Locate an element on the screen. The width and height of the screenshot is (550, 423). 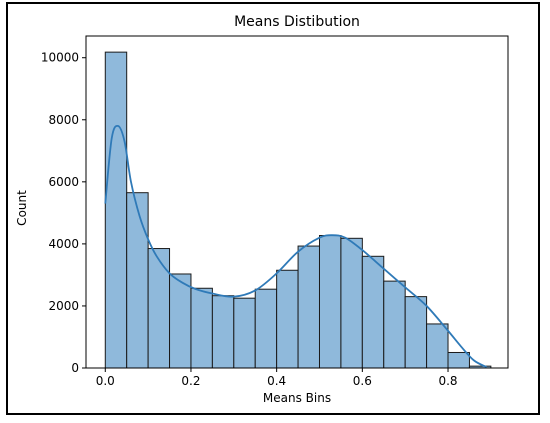
y-tick-label: 10000 is located at coordinates (60, 58).